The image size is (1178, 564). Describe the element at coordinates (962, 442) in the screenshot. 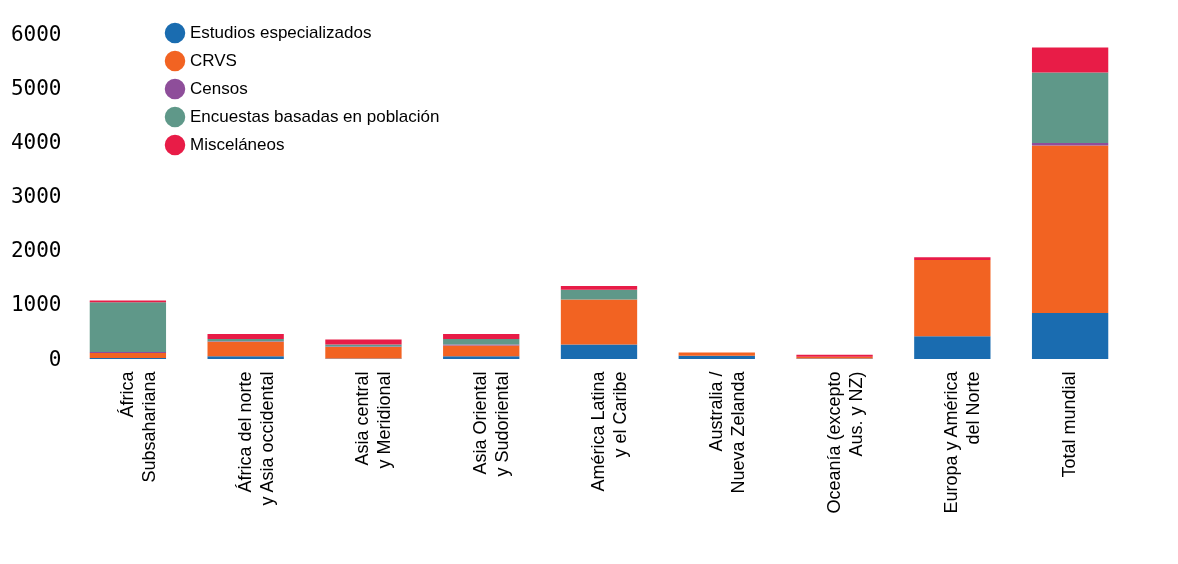

I see `x-tick-label: Europa y América del Norte` at that location.